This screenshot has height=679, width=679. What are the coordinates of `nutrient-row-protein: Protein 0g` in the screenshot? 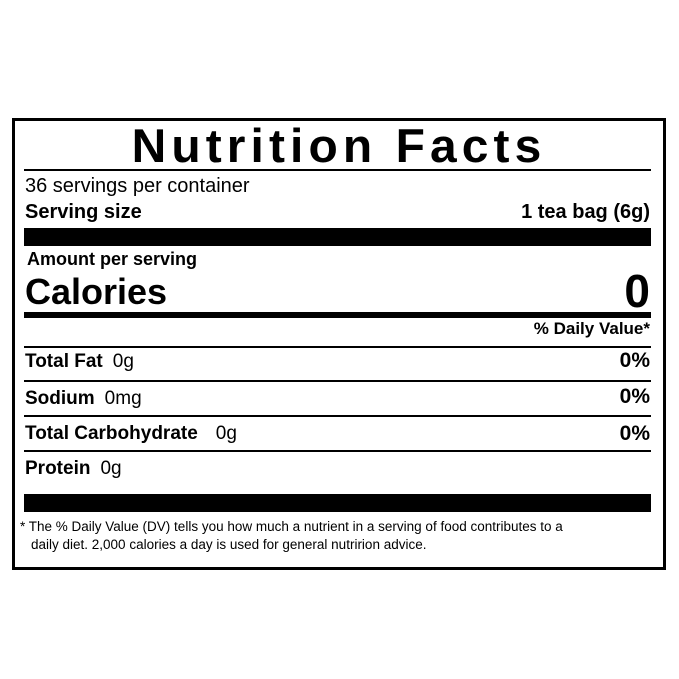 It's located at (73, 469).